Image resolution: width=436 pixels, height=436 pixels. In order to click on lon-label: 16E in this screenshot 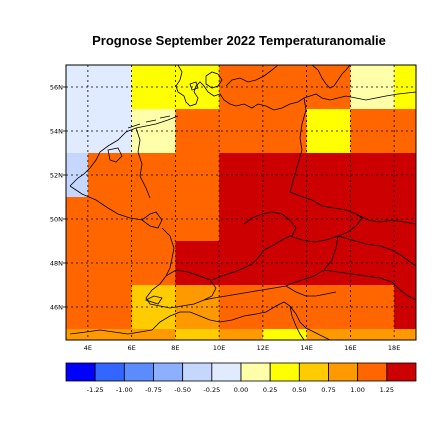, I will do `click(350, 348)`.